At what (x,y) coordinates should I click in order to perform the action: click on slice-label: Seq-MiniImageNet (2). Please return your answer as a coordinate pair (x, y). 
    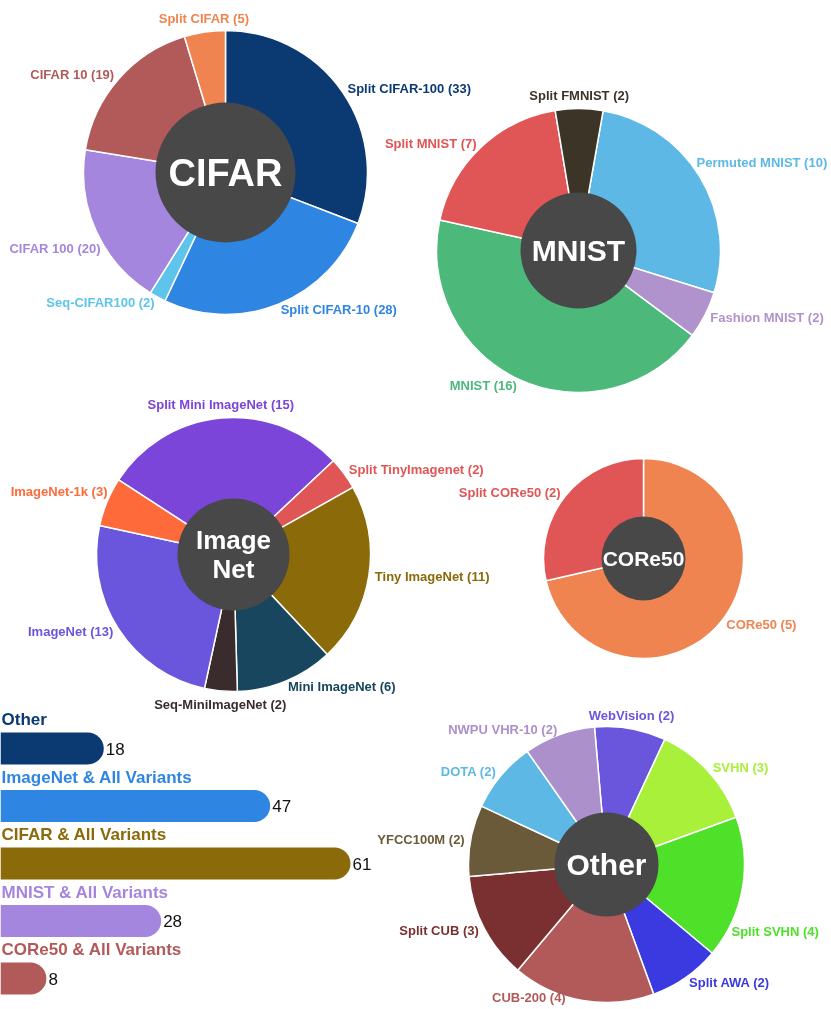
    Looking at the image, I should click on (220, 704).